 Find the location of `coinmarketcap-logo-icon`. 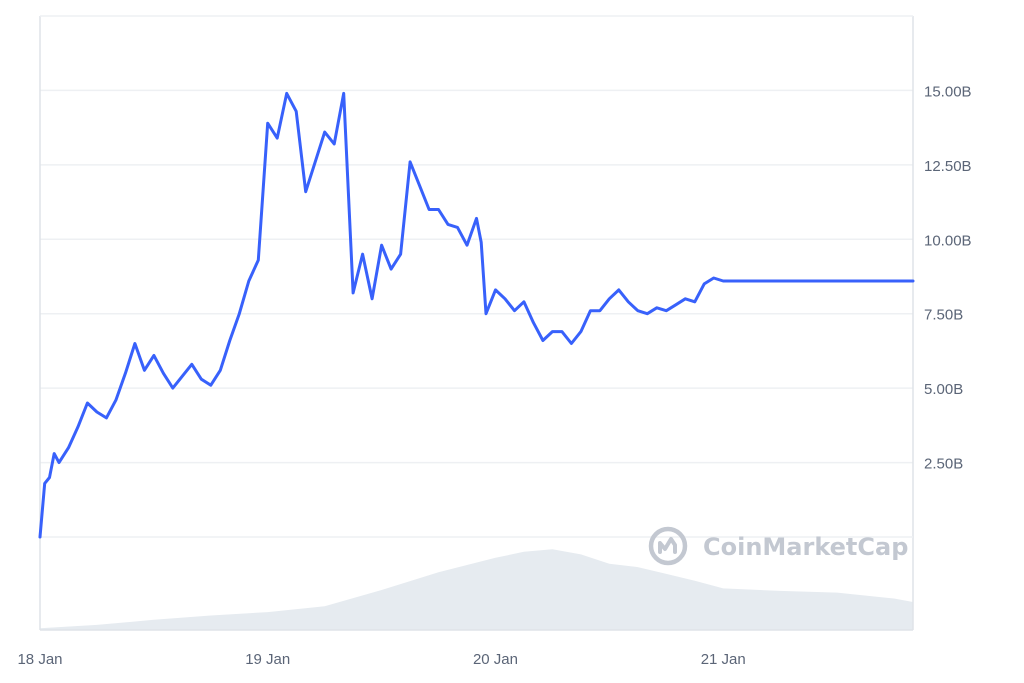

coinmarketcap-logo-icon is located at coordinates (668, 546).